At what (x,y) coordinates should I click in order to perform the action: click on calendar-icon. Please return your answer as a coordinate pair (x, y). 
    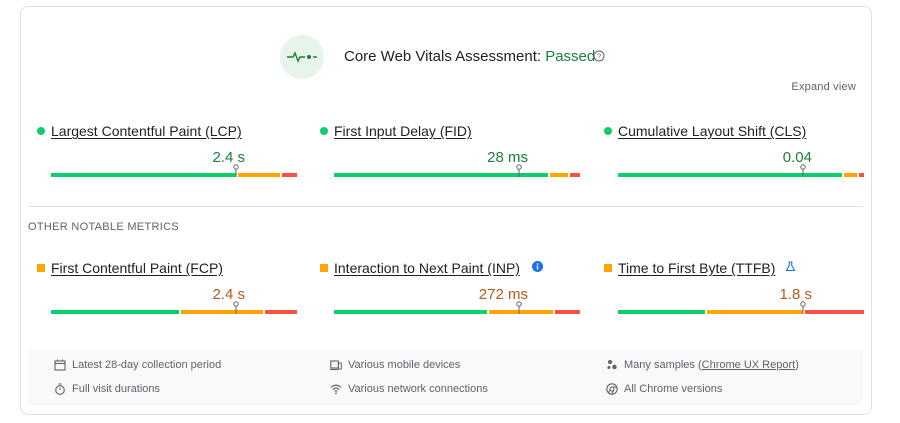
    Looking at the image, I should click on (60, 365).